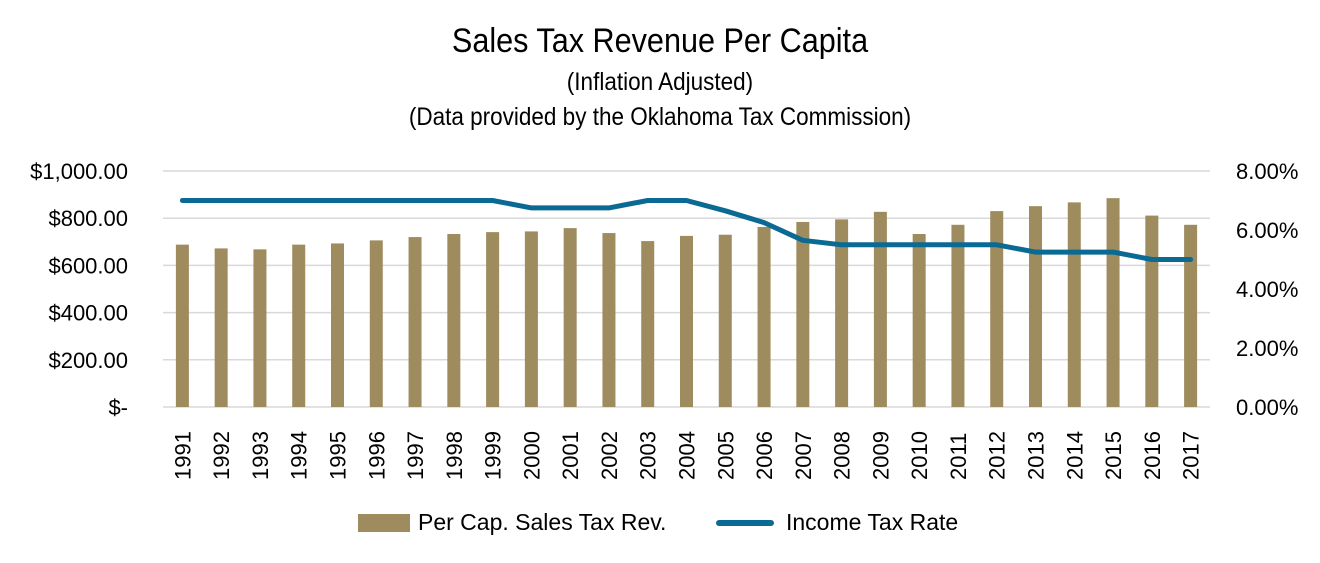 This screenshot has width=1320, height=563. What do you see at coordinates (88, 218) in the screenshot?
I see `left-axis-tick-label: $800.00` at bounding box center [88, 218].